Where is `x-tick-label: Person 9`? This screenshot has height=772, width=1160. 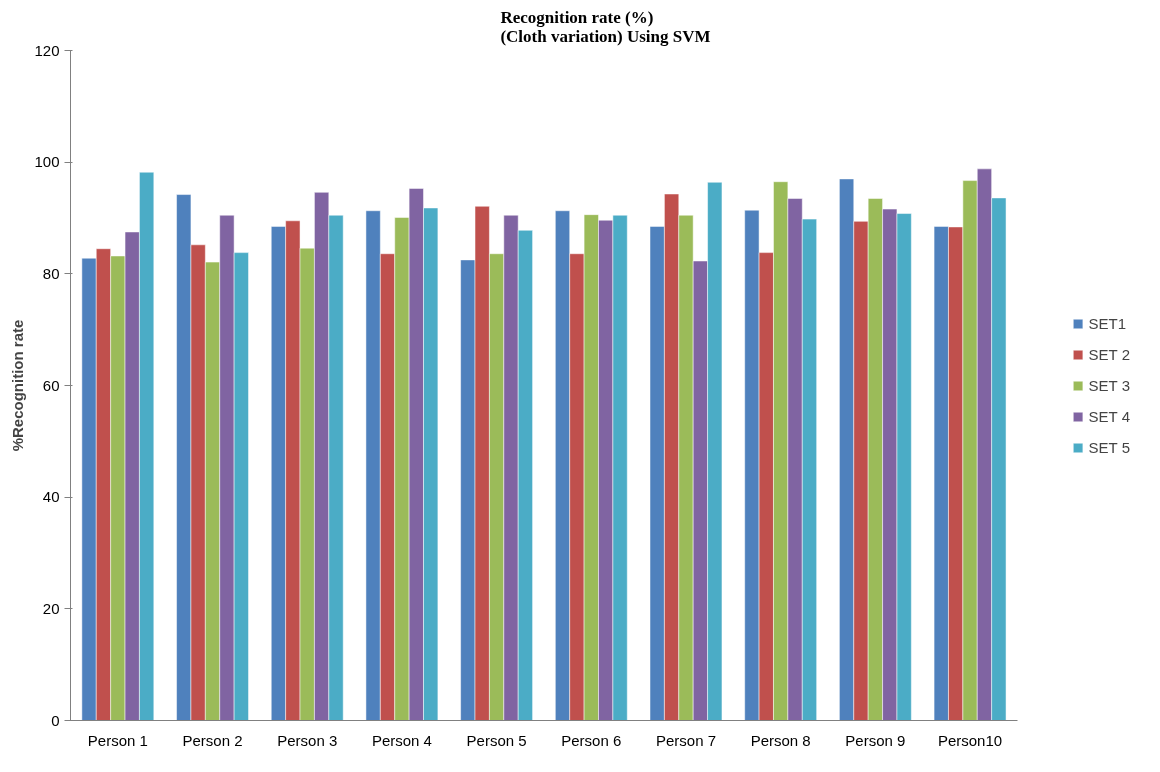 x-tick-label: Person 9 is located at coordinates (875, 740).